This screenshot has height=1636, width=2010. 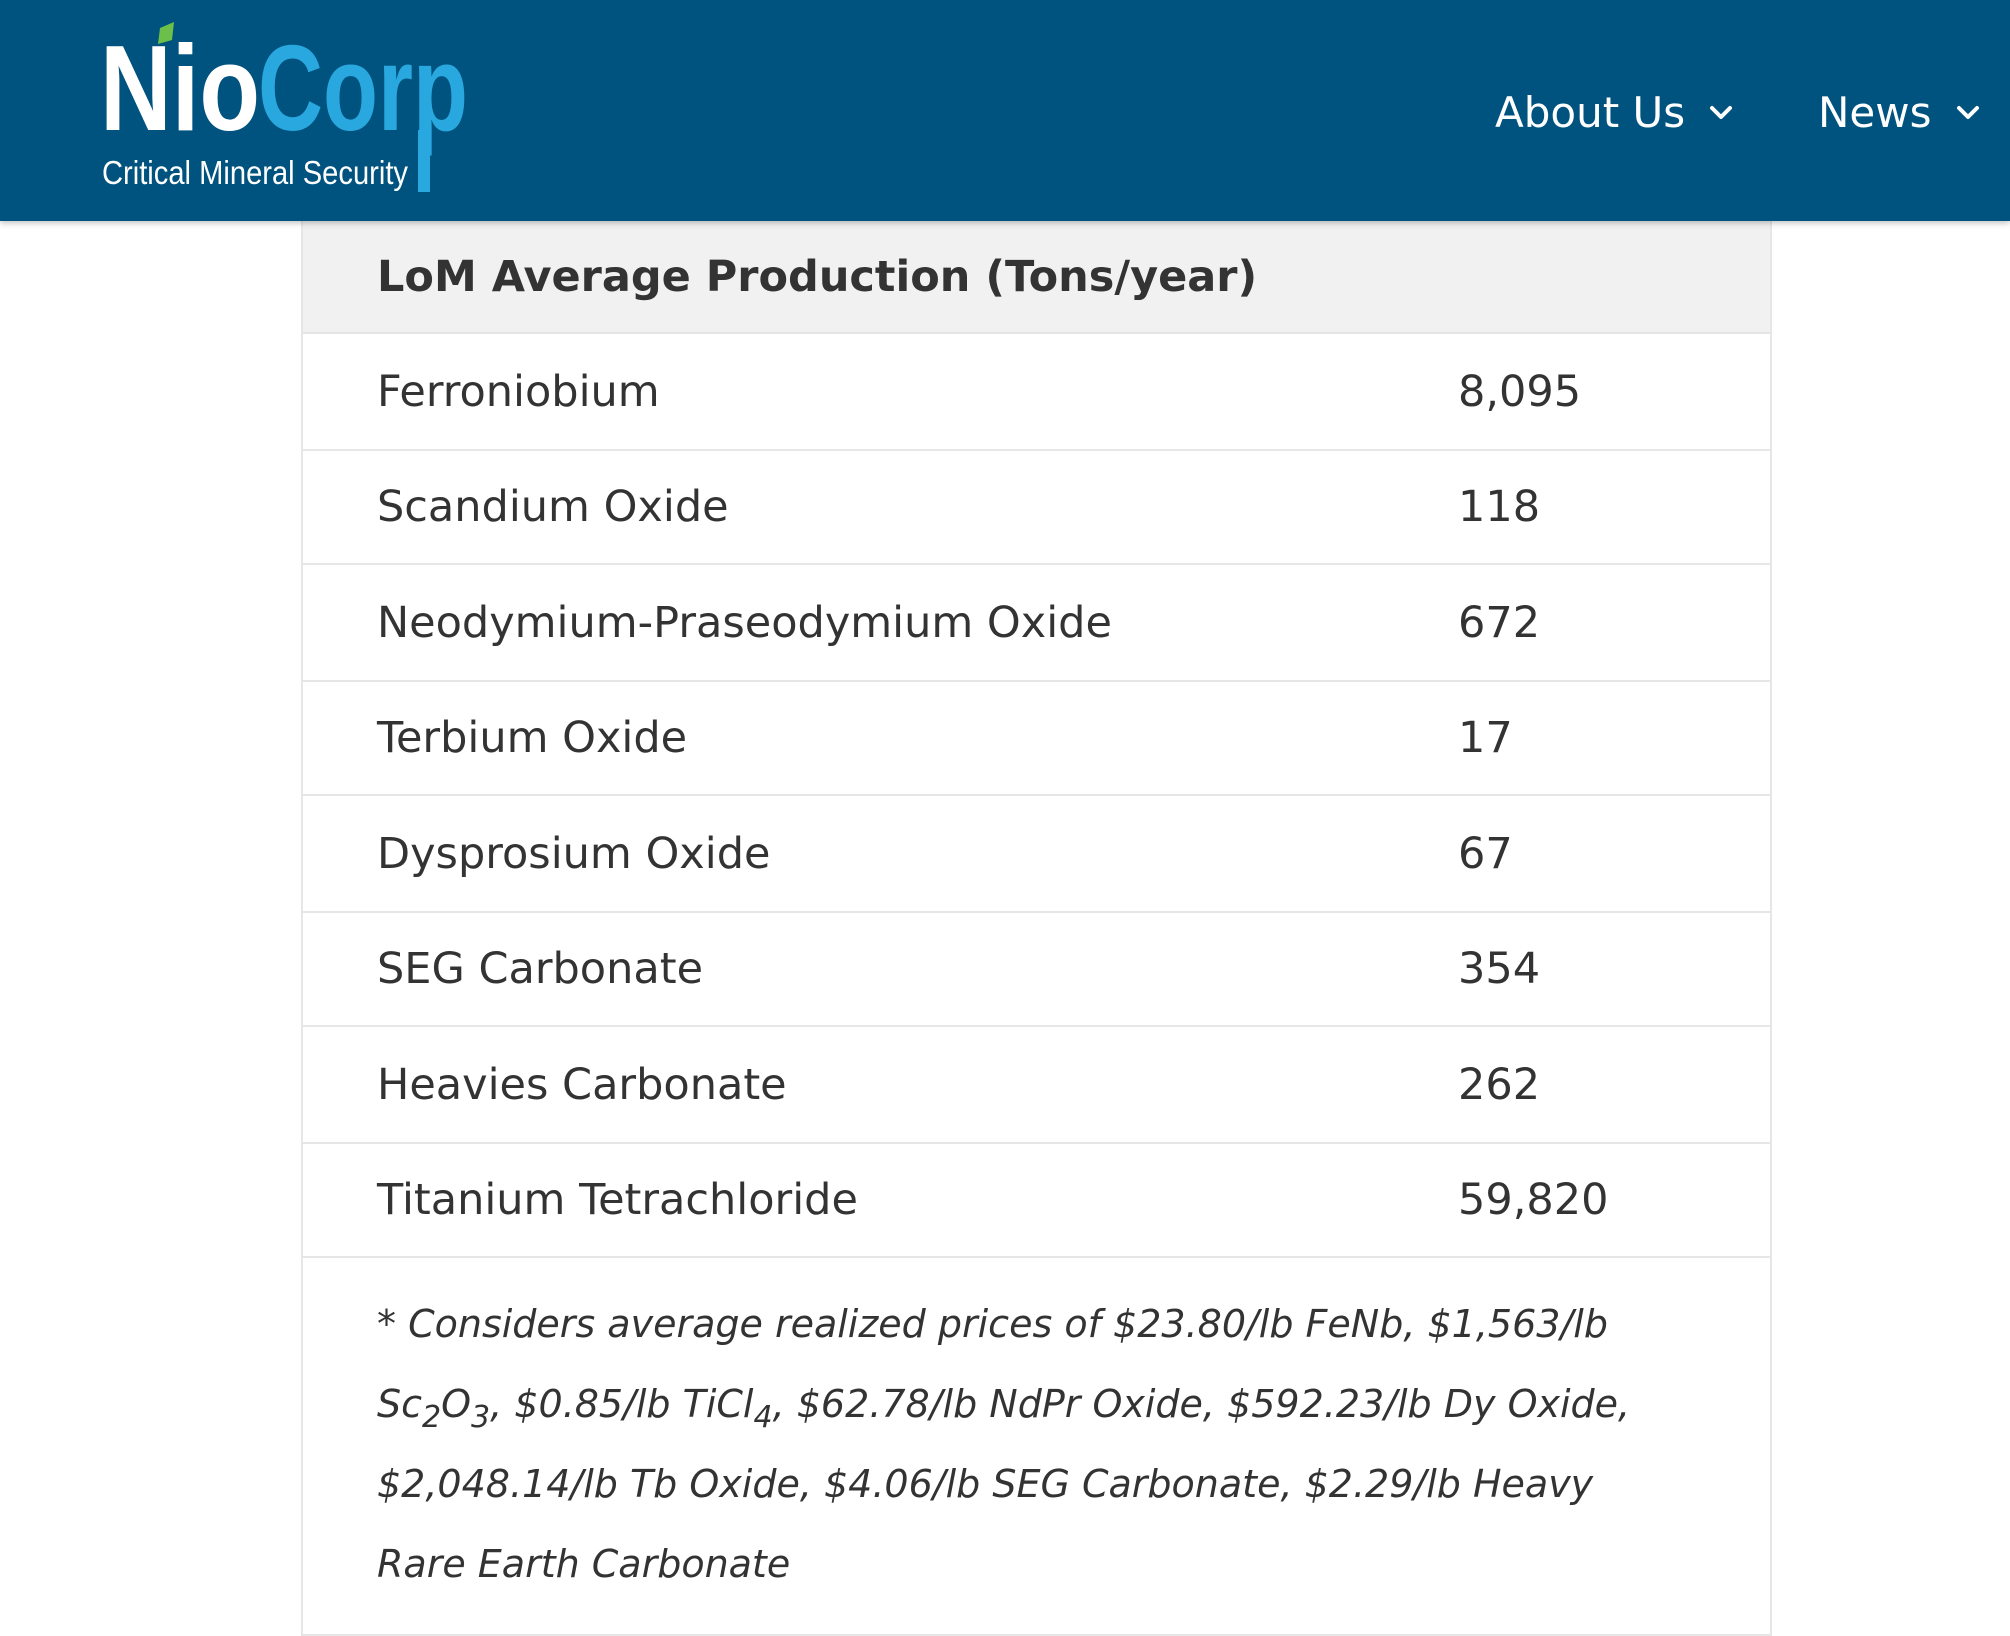 What do you see at coordinates (1875, 112) in the screenshot?
I see `nav-news-label: News` at bounding box center [1875, 112].